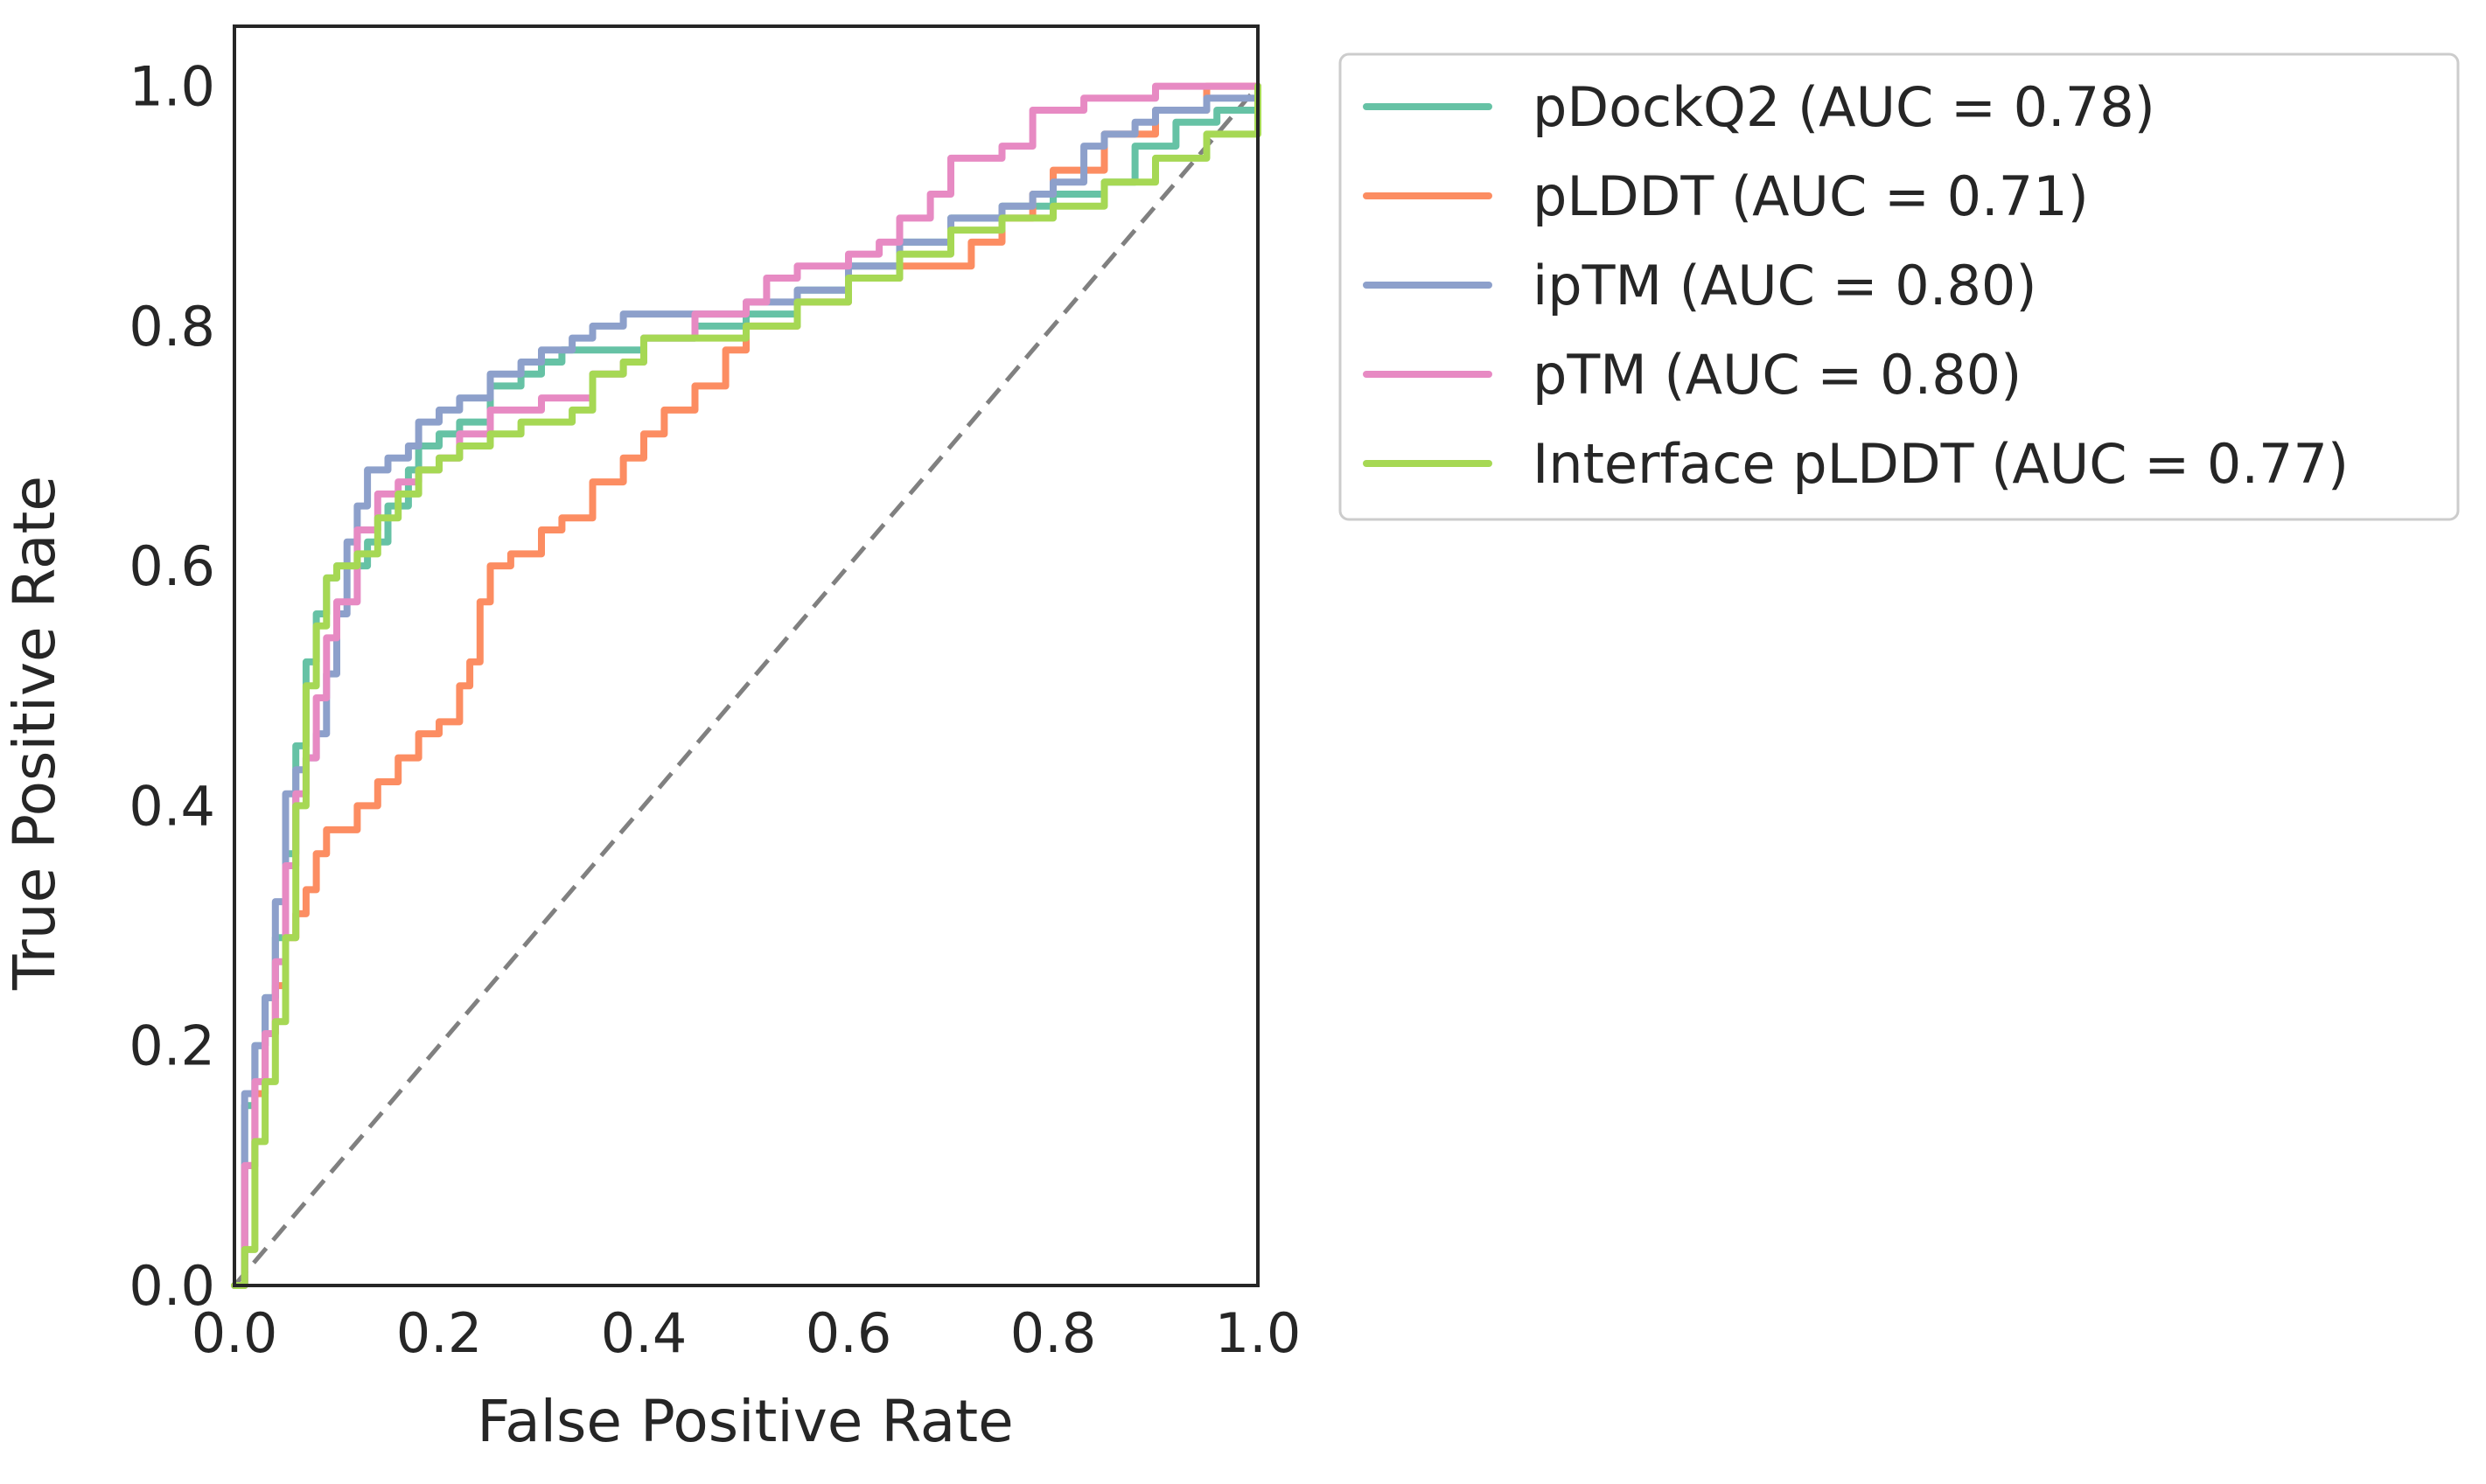  I want to click on x-tick-label: 0.8, so click(1053, 1333).